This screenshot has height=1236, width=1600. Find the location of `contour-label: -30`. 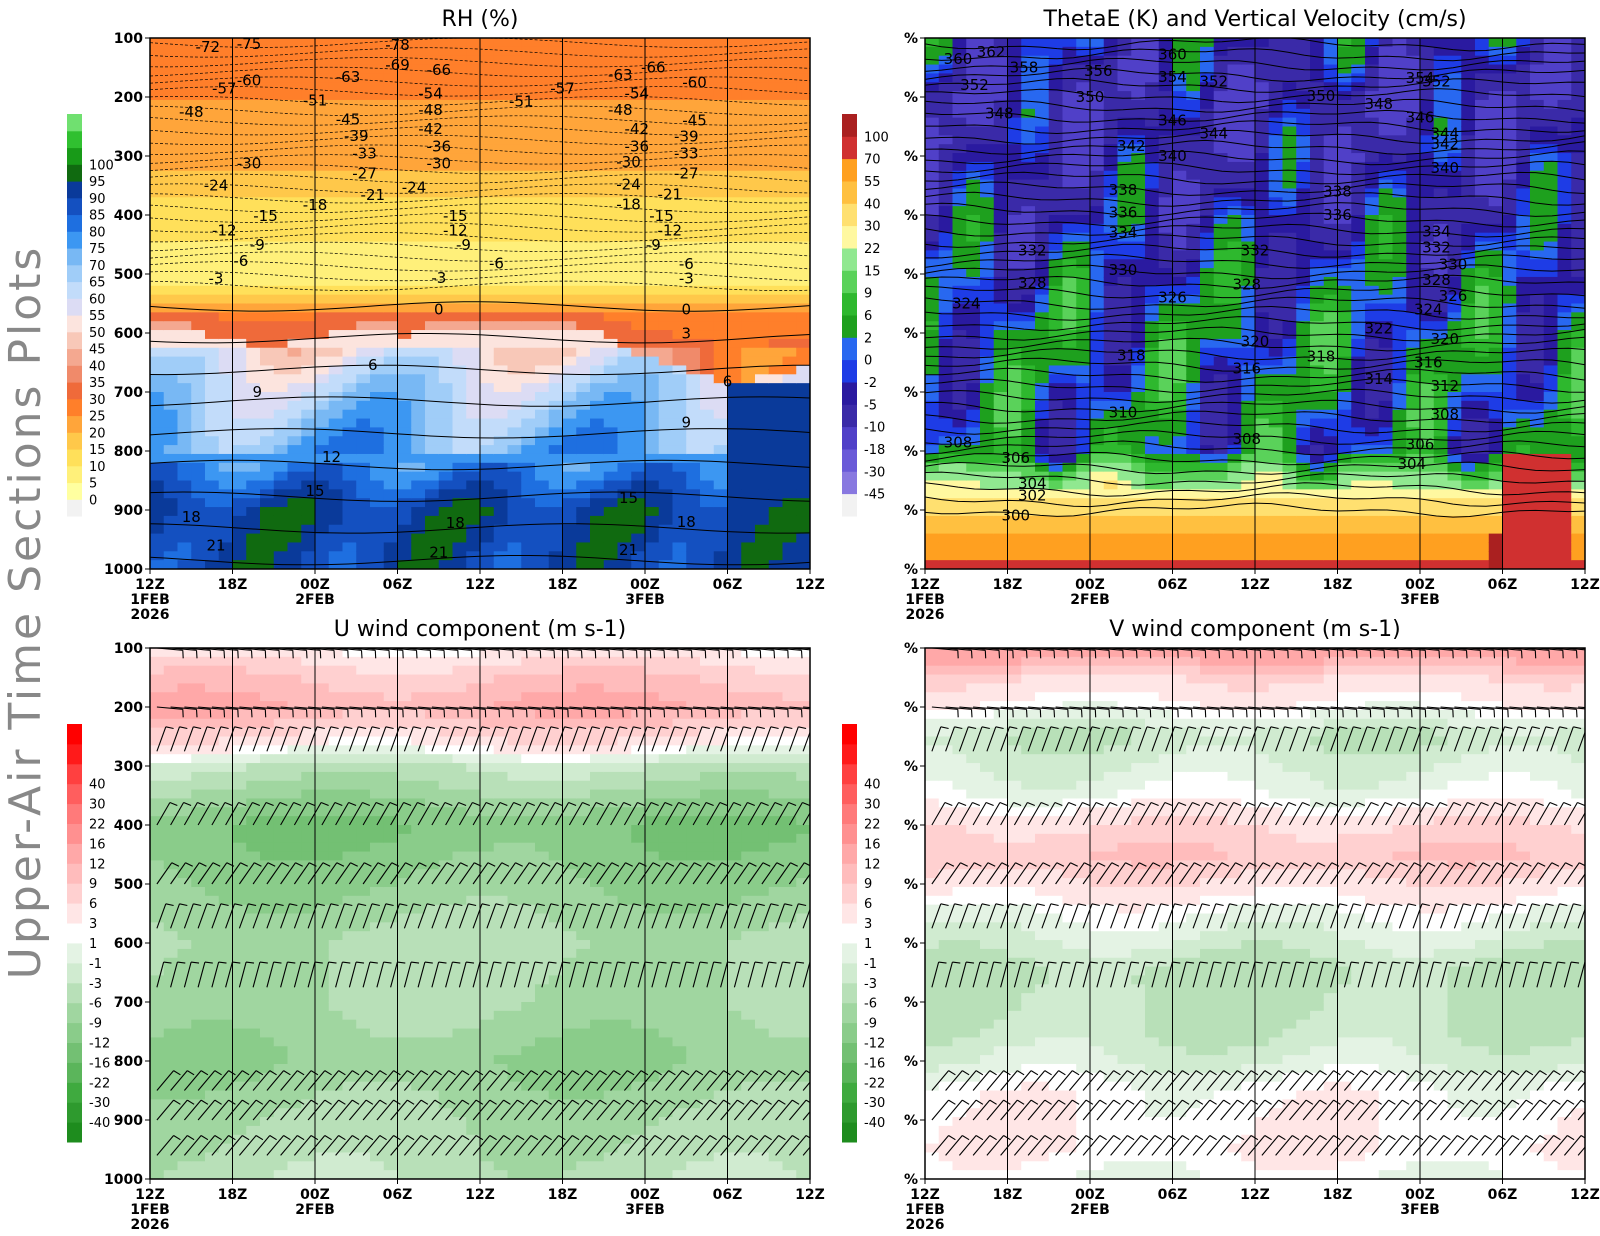

contour-label: -30 is located at coordinates (249, 164).